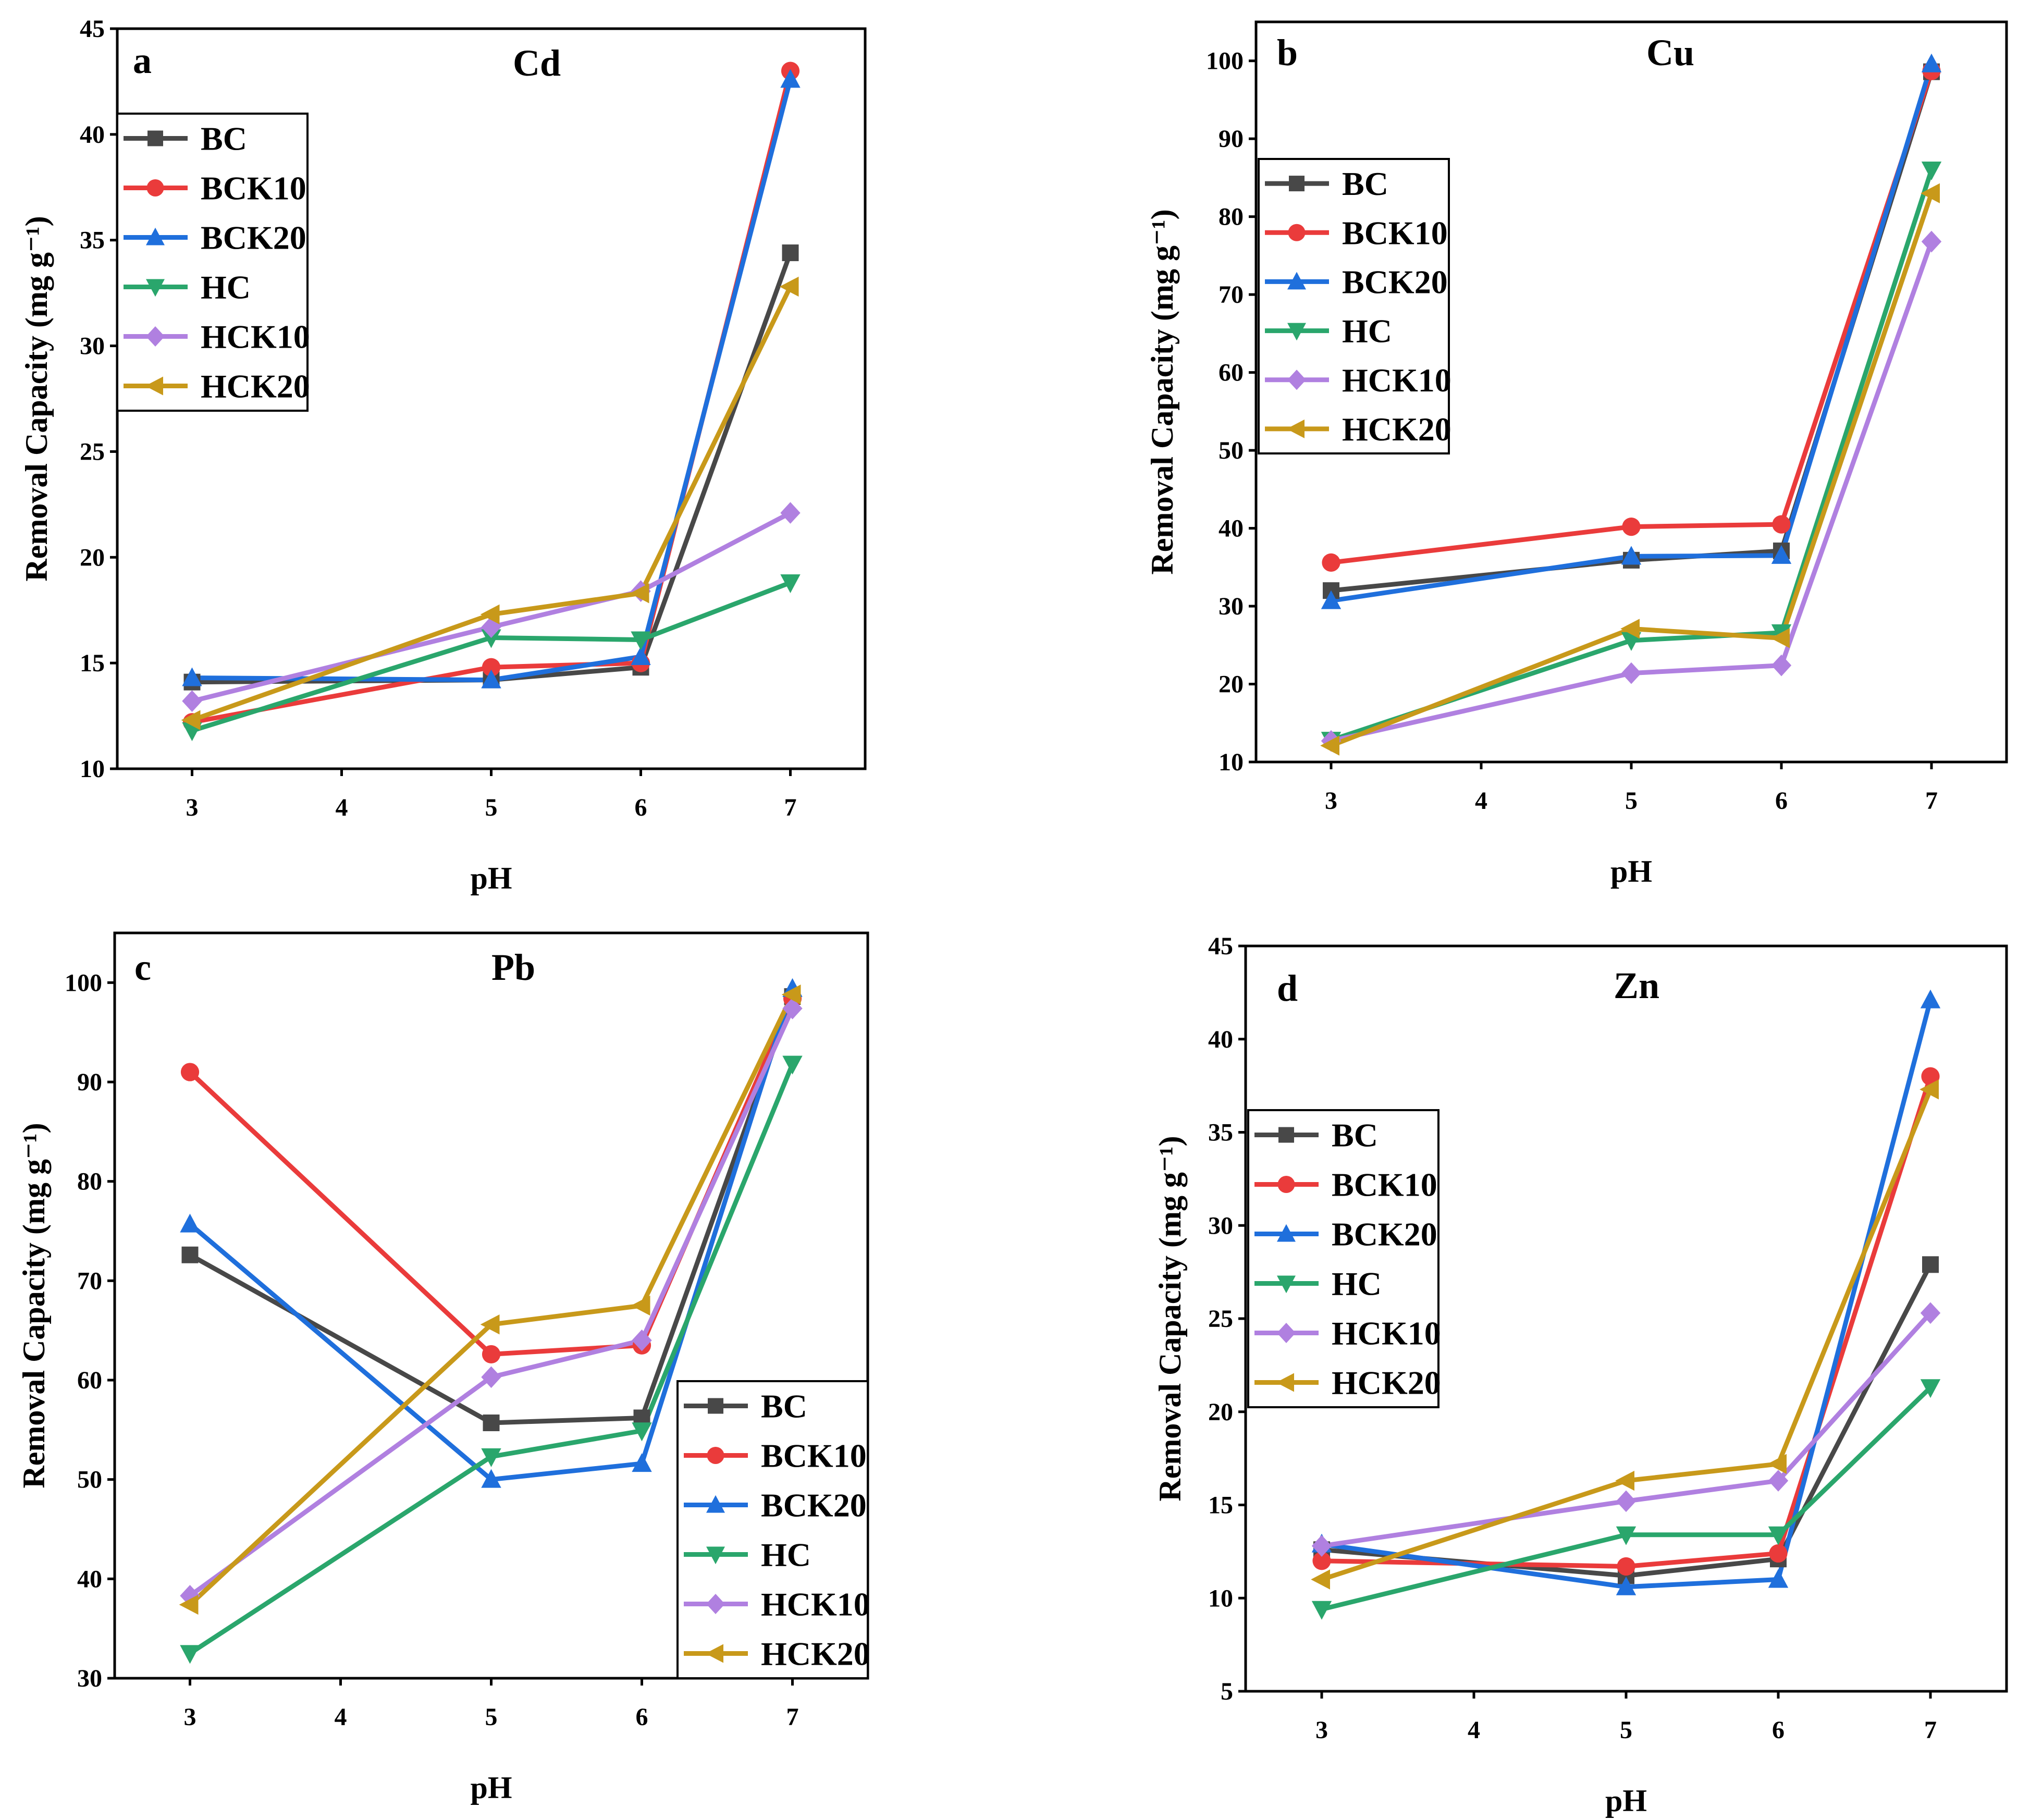 The height and width of the screenshot is (1820, 2018). What do you see at coordinates (1220, 1319) in the screenshot?
I see `y-tick-label: 25` at bounding box center [1220, 1319].